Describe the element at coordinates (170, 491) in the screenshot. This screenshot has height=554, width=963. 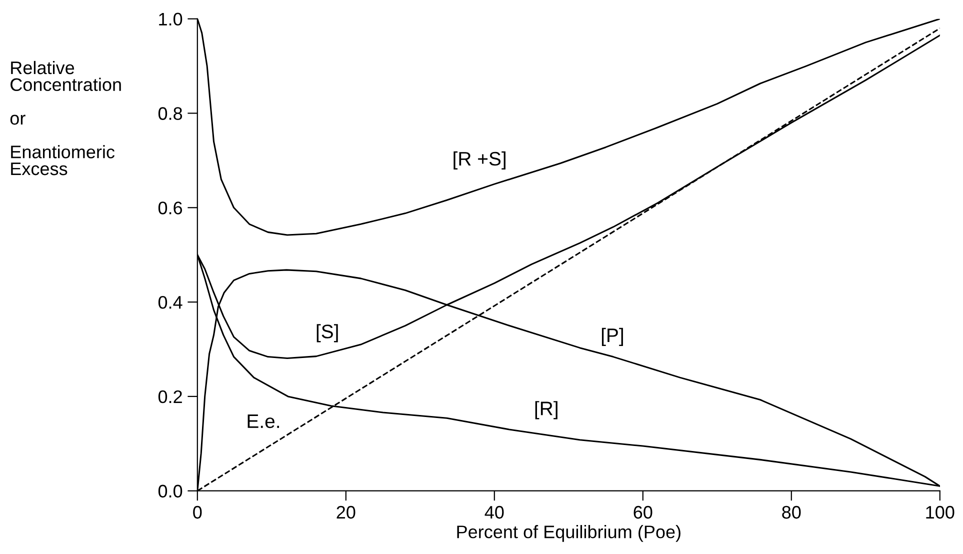
I see `y-tick-label: 0.0` at that location.